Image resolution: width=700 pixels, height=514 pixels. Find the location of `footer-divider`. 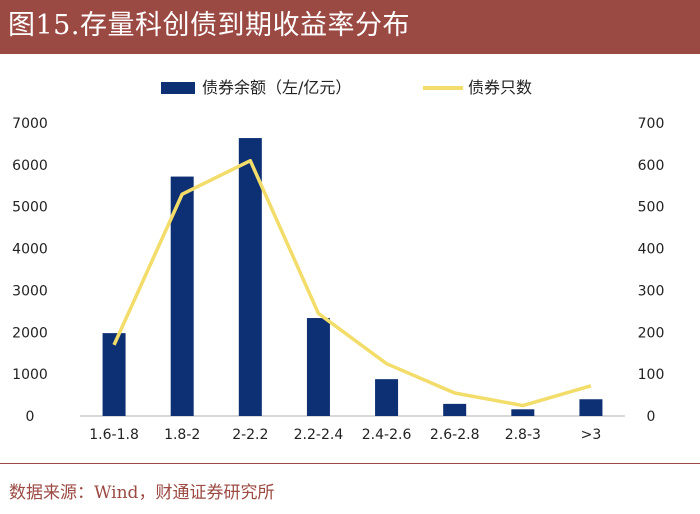

footer-divider is located at coordinates (350, 463).